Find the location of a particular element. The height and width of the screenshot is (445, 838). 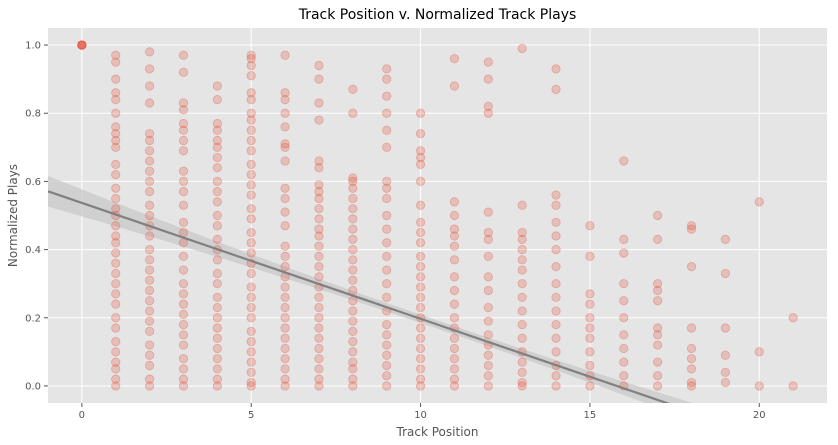

y-tick-label: 0.4 is located at coordinates (33, 250).